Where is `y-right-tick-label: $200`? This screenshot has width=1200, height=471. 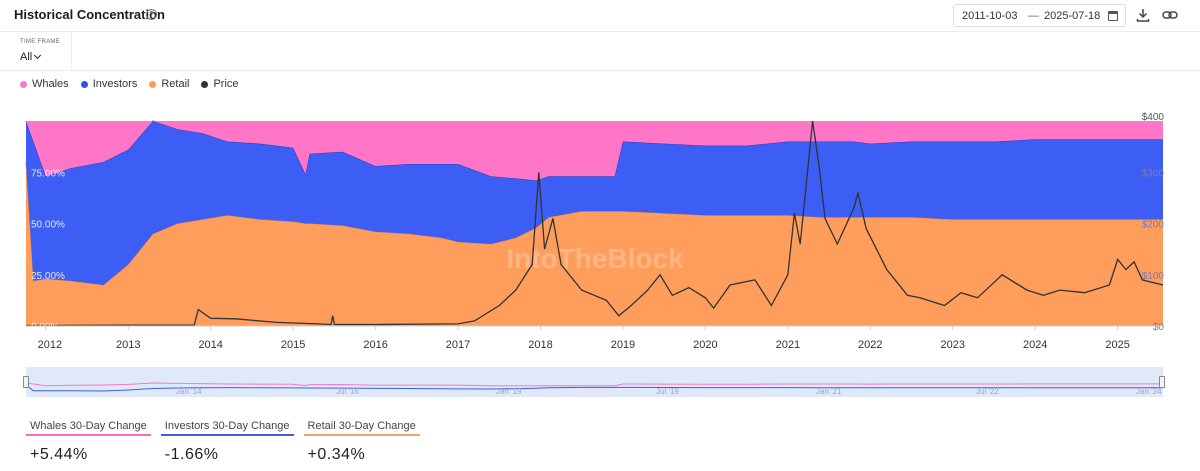 y-right-tick-label: $200 is located at coordinates (1153, 225).